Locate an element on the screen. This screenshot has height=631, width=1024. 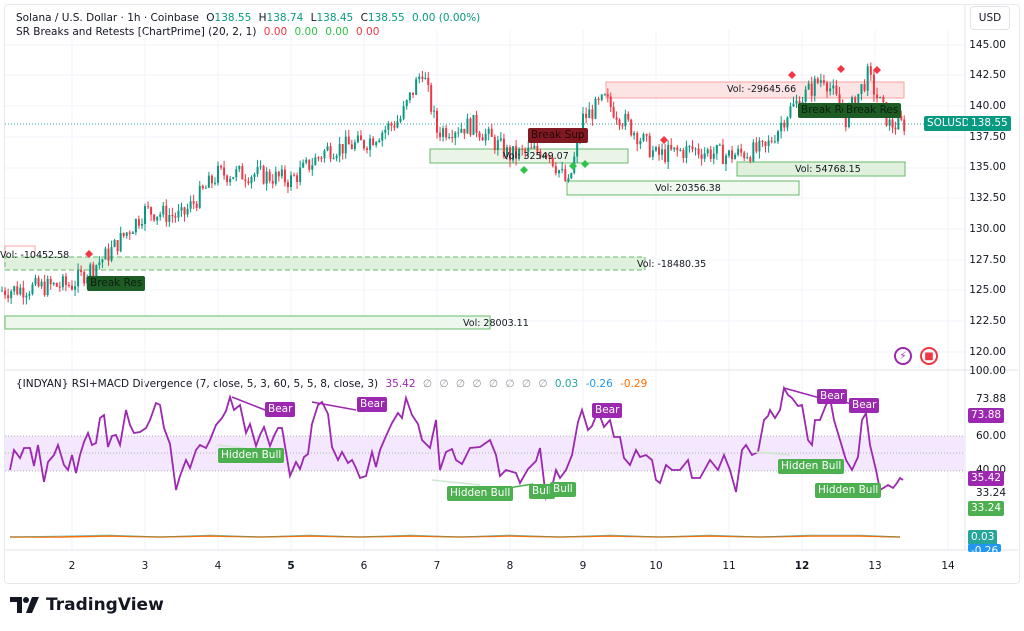
tv-logo-icon is located at coordinates (24, 605).